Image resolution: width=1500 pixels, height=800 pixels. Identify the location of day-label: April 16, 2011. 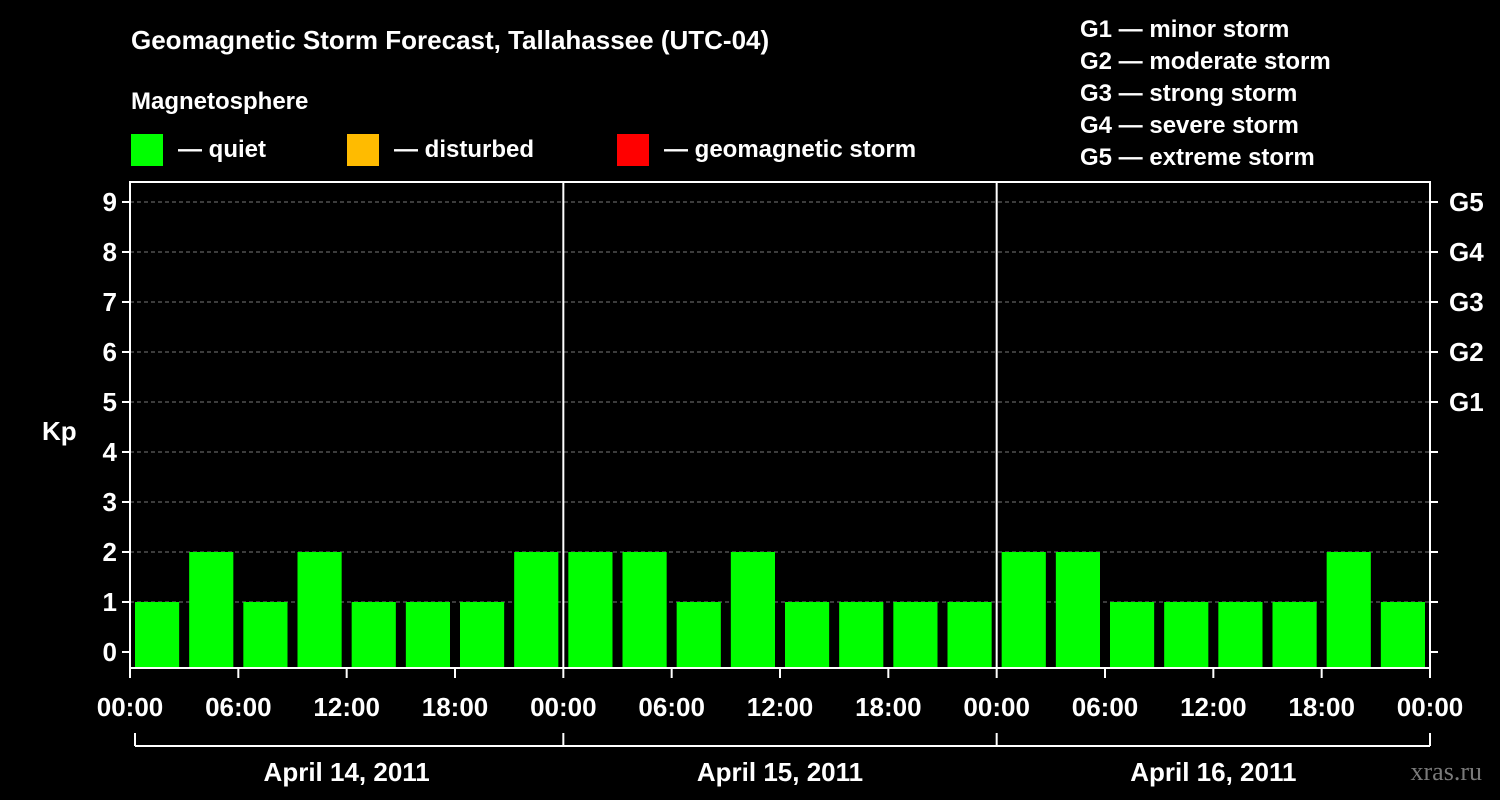
(1213, 772).